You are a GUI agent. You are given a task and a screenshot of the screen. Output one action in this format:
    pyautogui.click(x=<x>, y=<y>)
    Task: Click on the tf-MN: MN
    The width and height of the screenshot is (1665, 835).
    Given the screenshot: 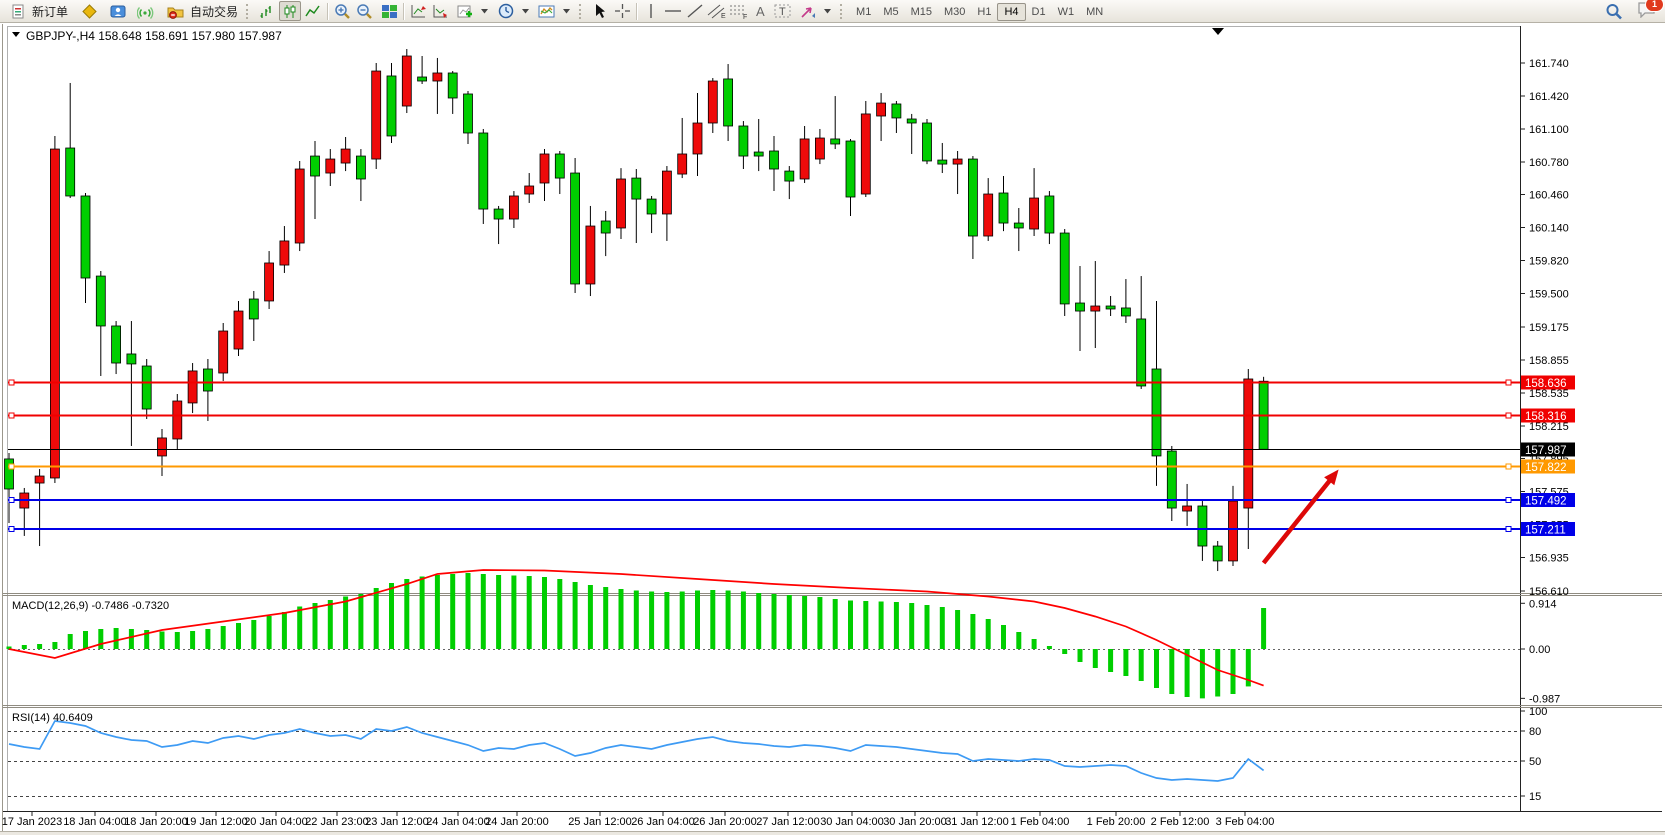 What is the action you would take?
    pyautogui.click(x=1095, y=12)
    